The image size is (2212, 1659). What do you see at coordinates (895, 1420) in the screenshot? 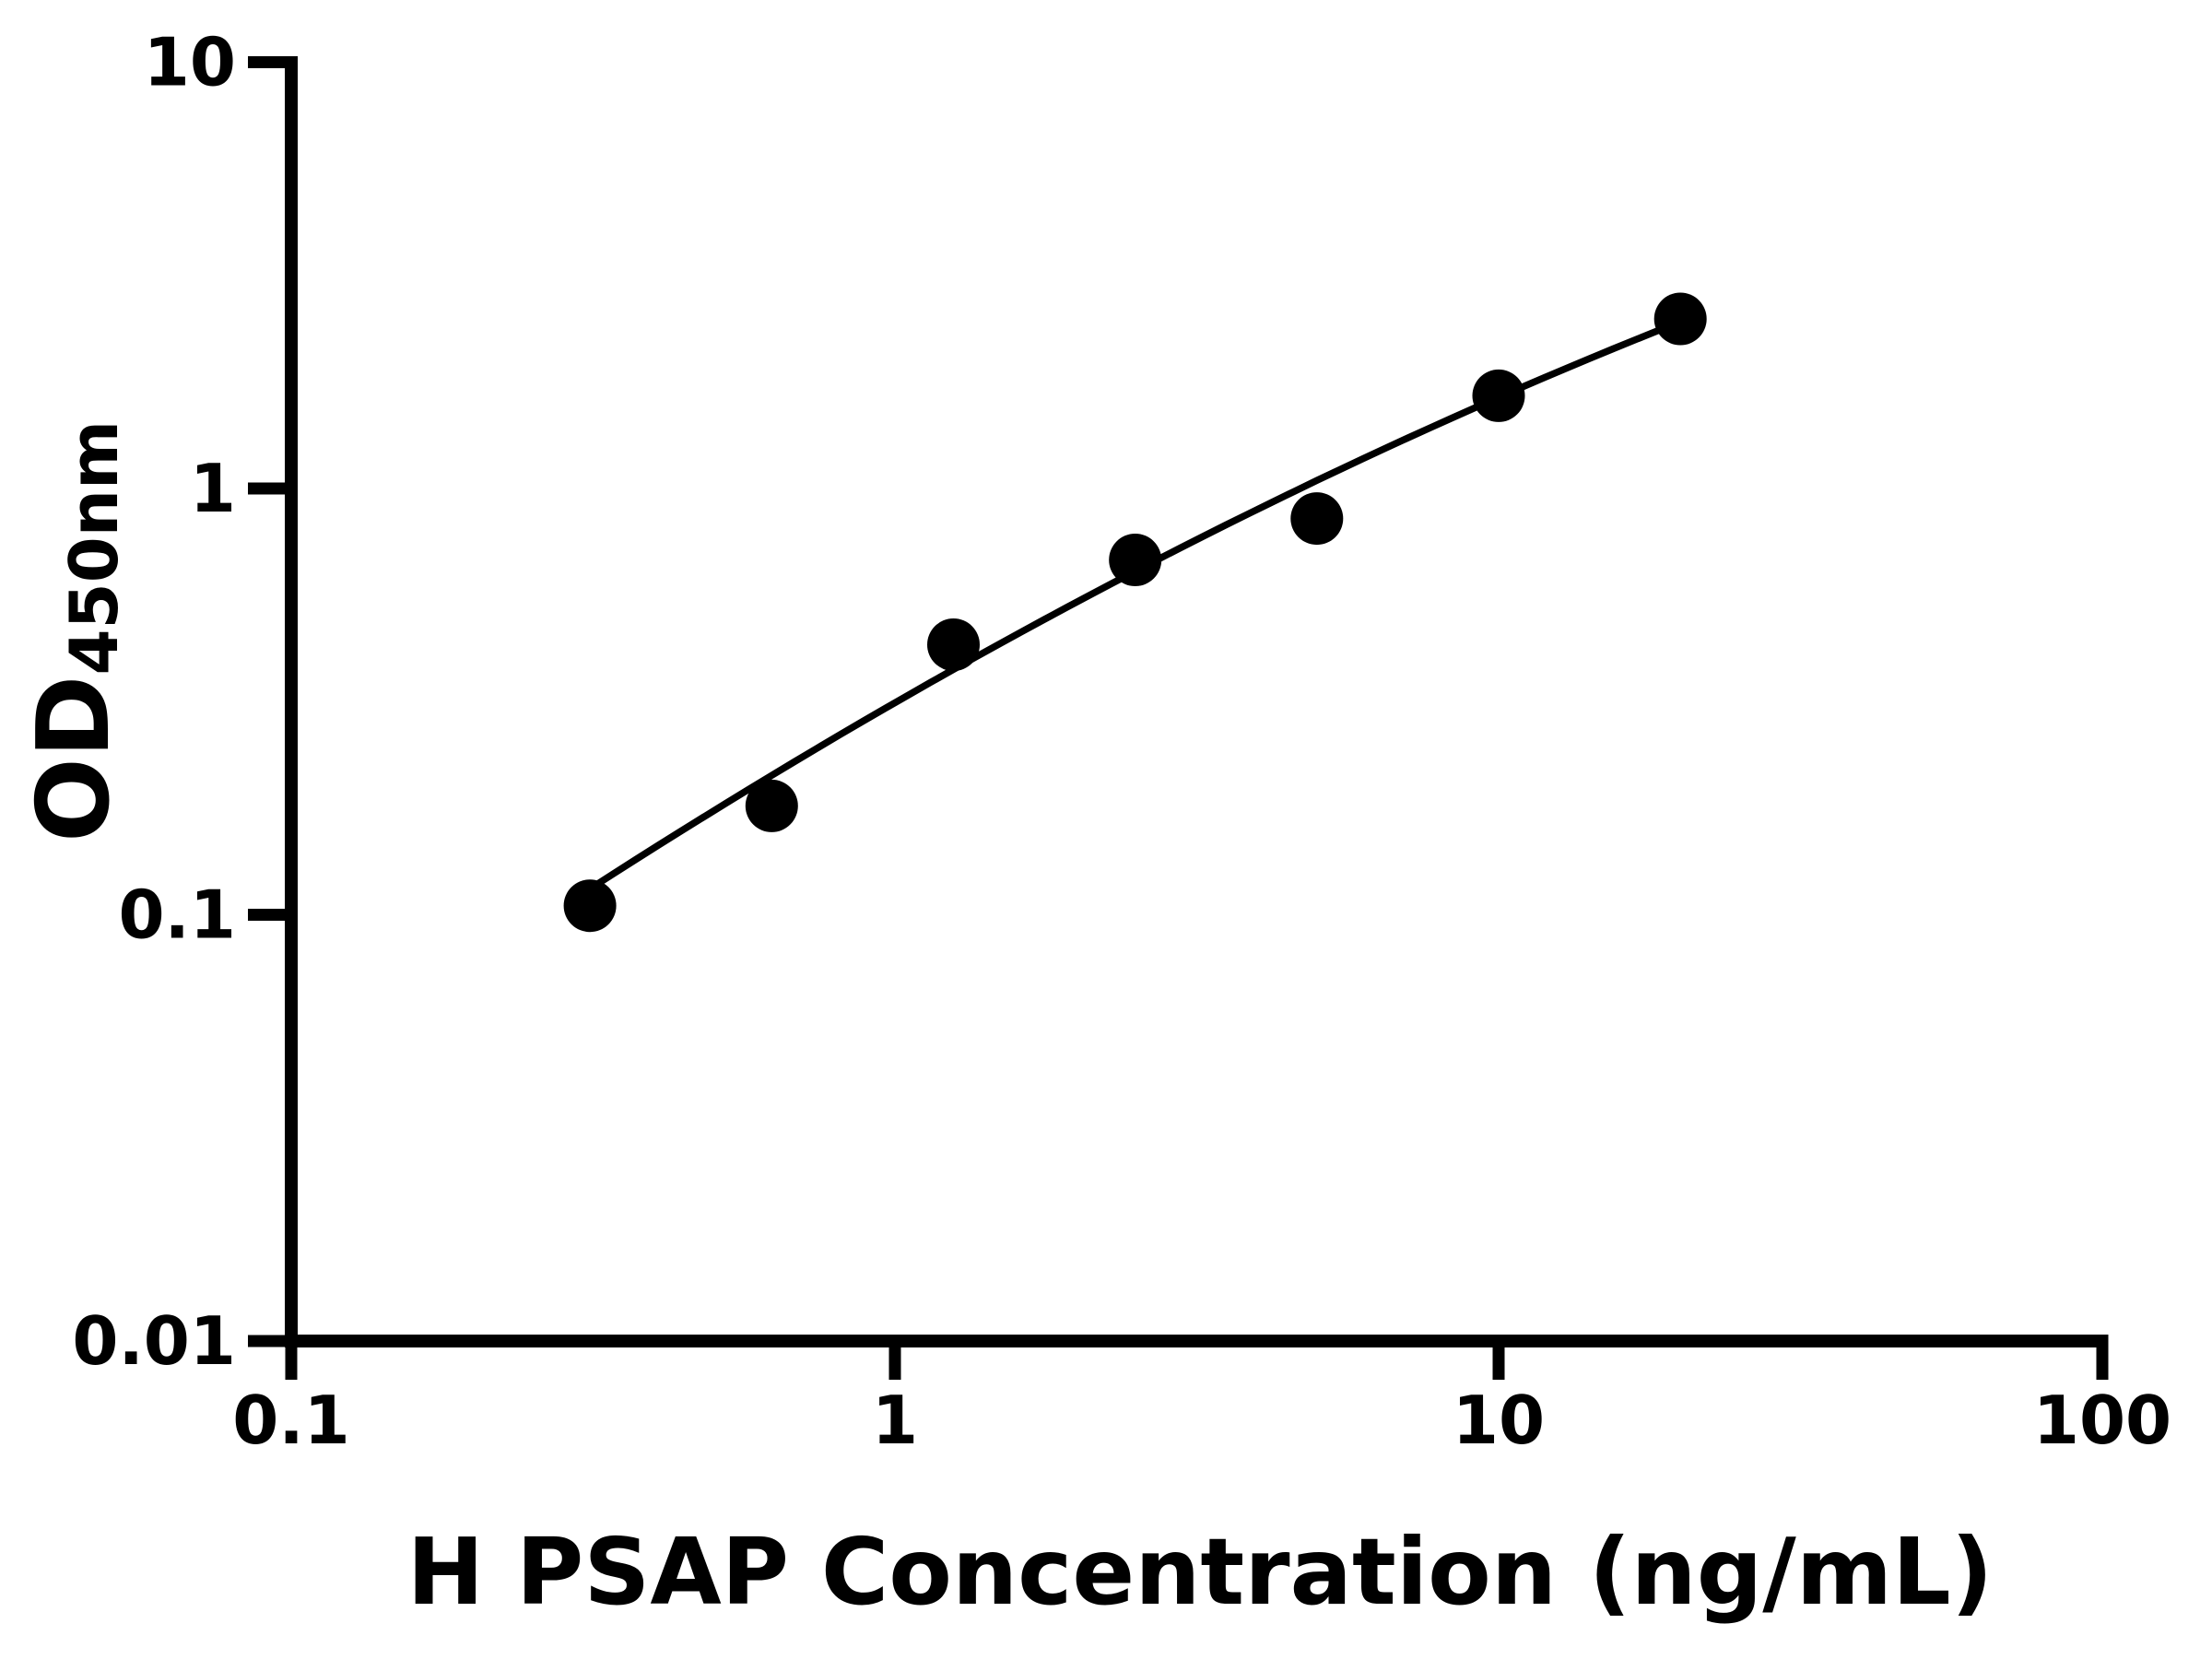
I see `x-tick-label-1: 1` at bounding box center [895, 1420].